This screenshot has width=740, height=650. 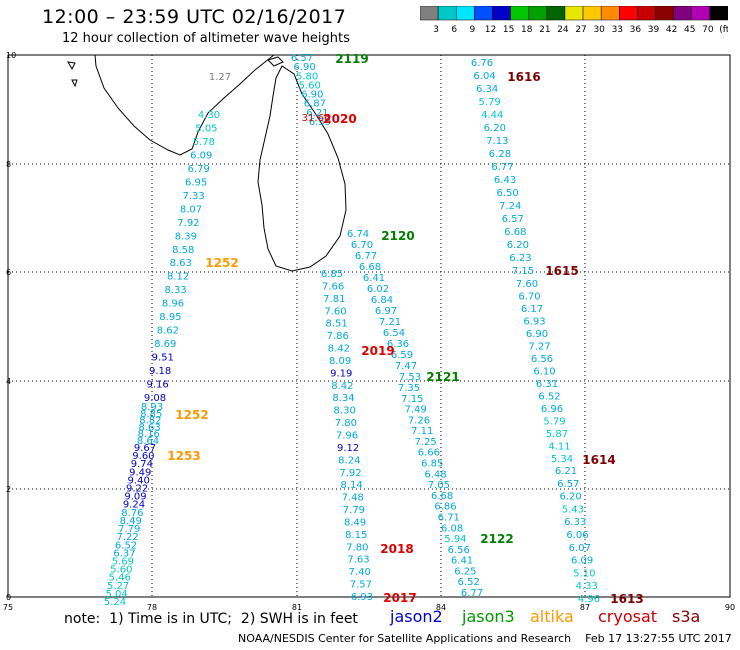 I want to click on swh-value: 7.86, so click(x=338, y=336).